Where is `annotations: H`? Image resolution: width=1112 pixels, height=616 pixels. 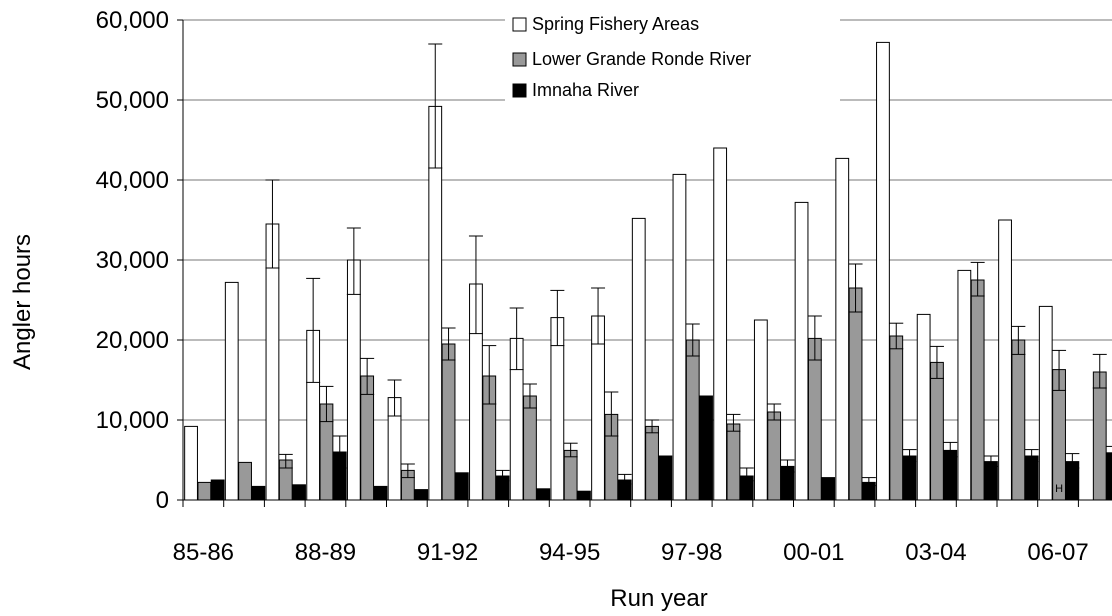 annotations: H is located at coordinates (1059, 489).